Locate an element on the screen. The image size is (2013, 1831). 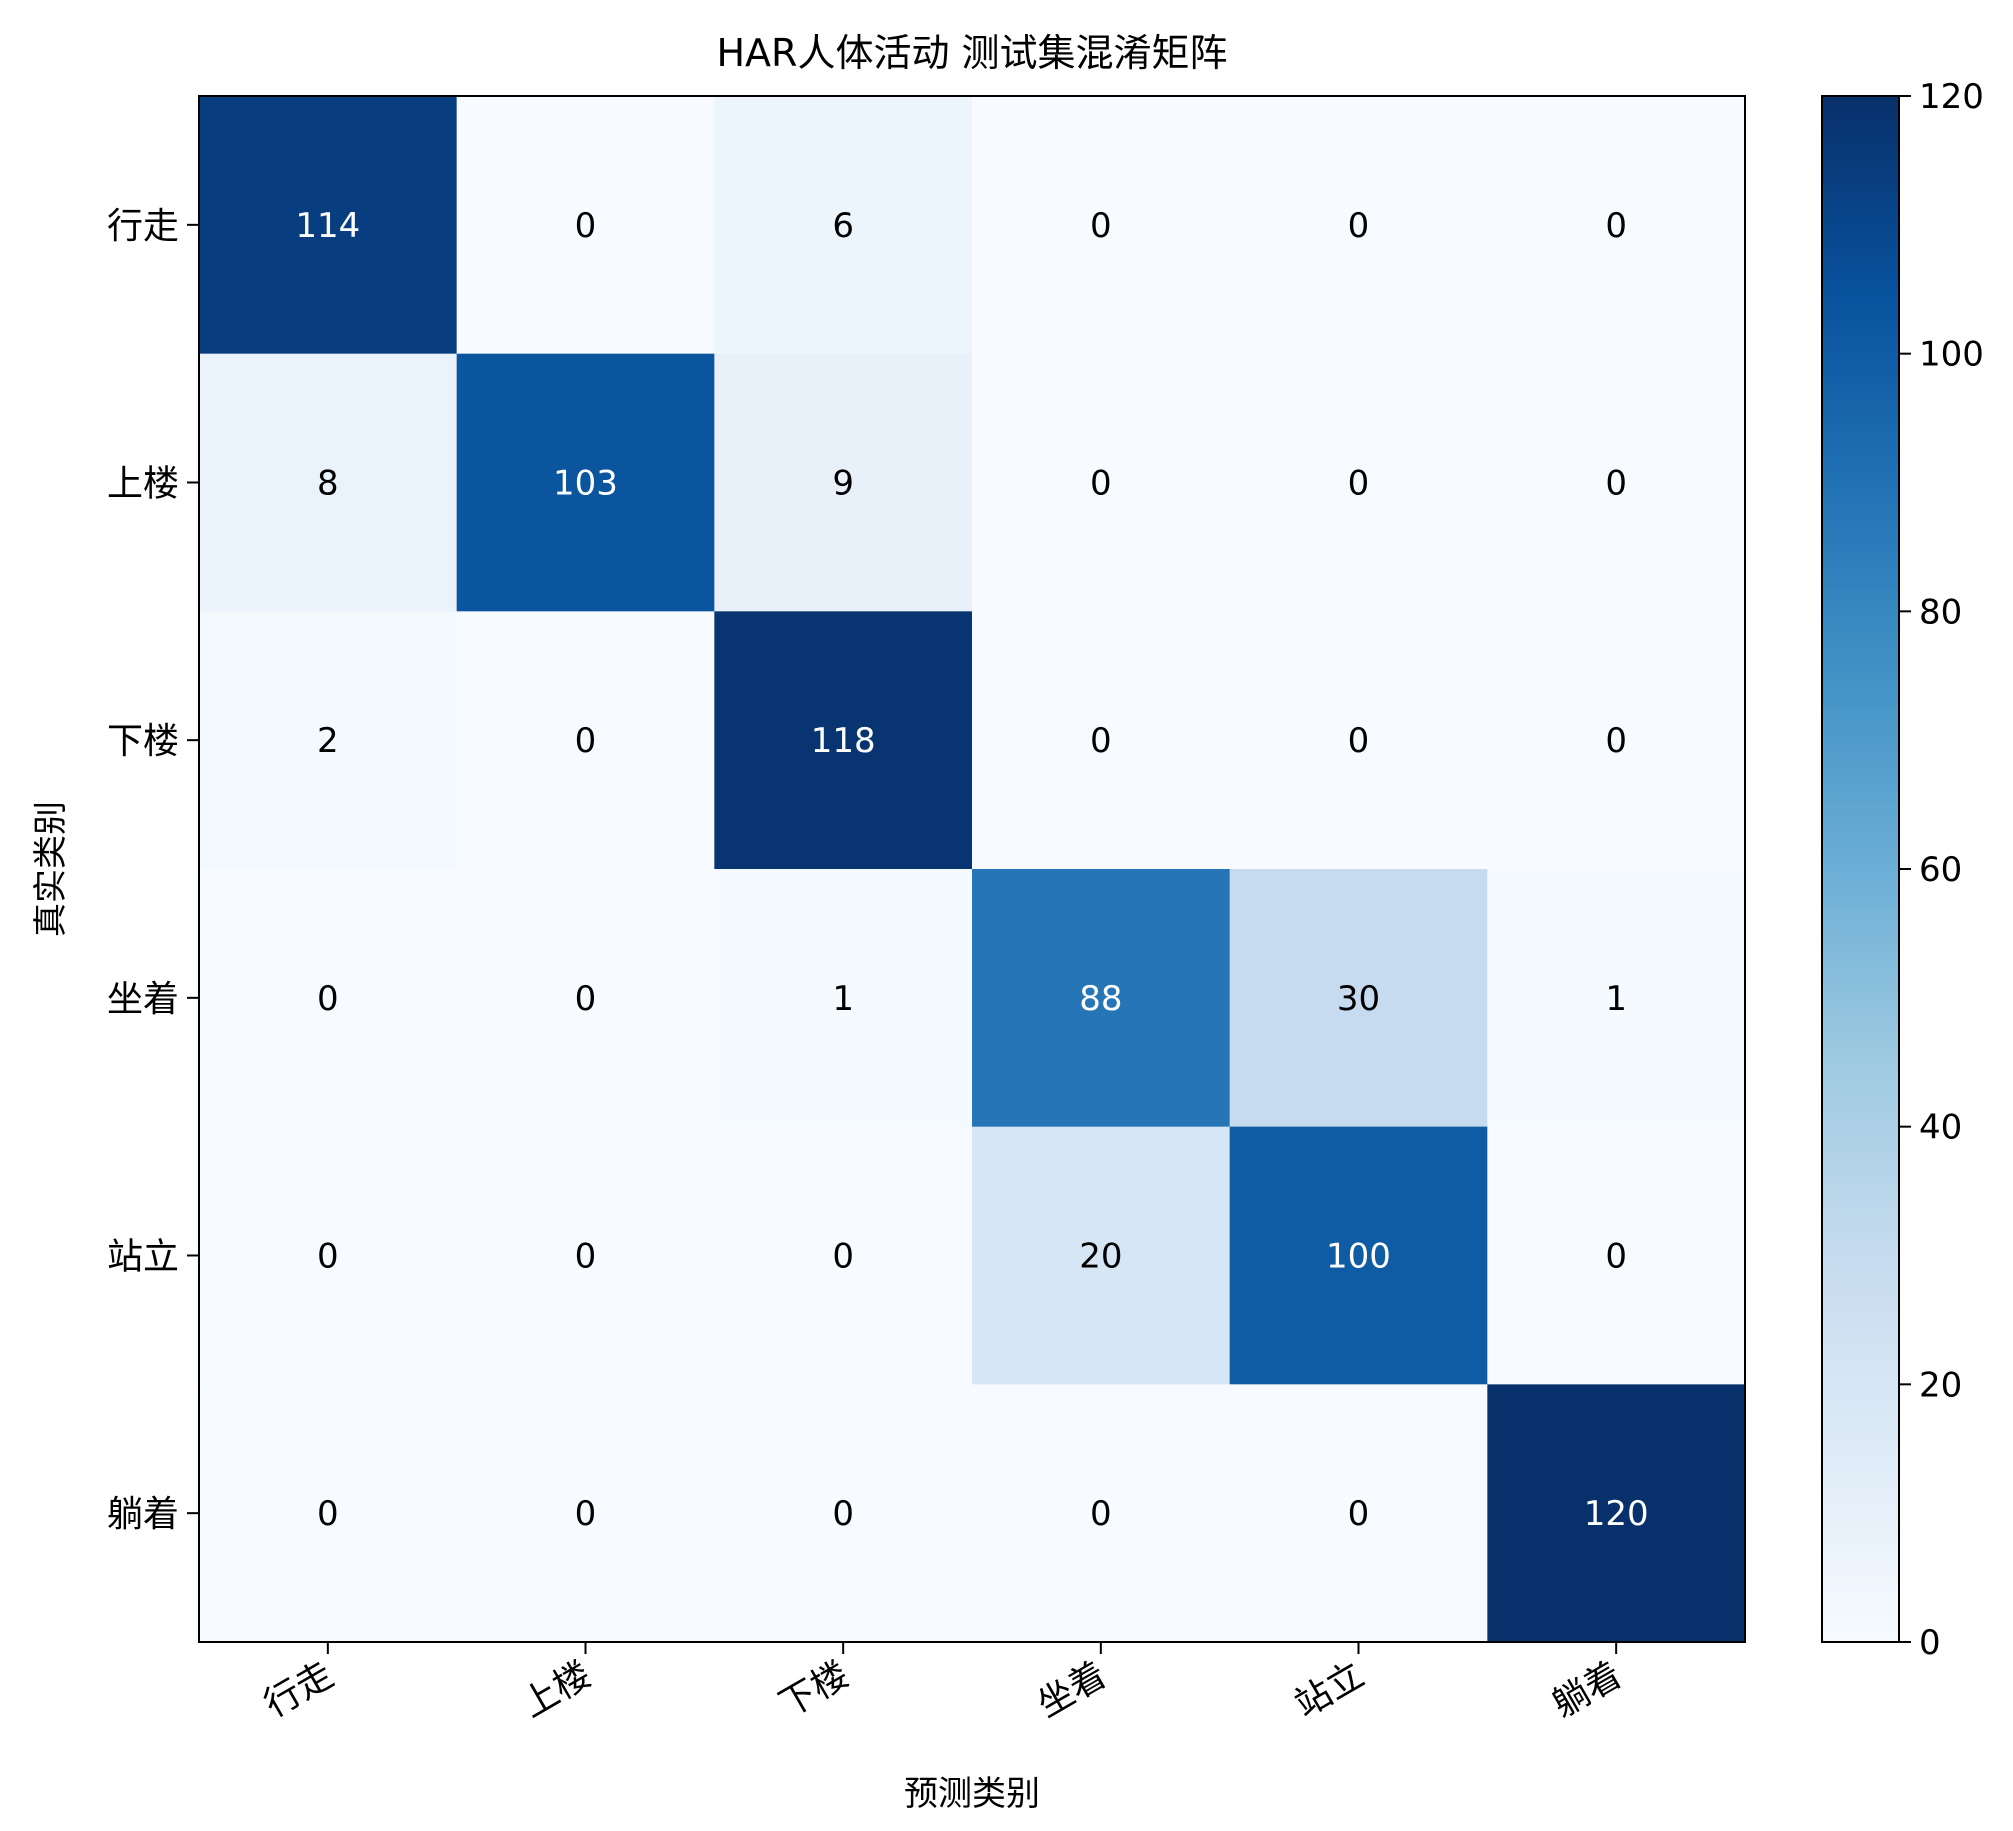
y-tick-label: 坐着 is located at coordinates (143, 999).